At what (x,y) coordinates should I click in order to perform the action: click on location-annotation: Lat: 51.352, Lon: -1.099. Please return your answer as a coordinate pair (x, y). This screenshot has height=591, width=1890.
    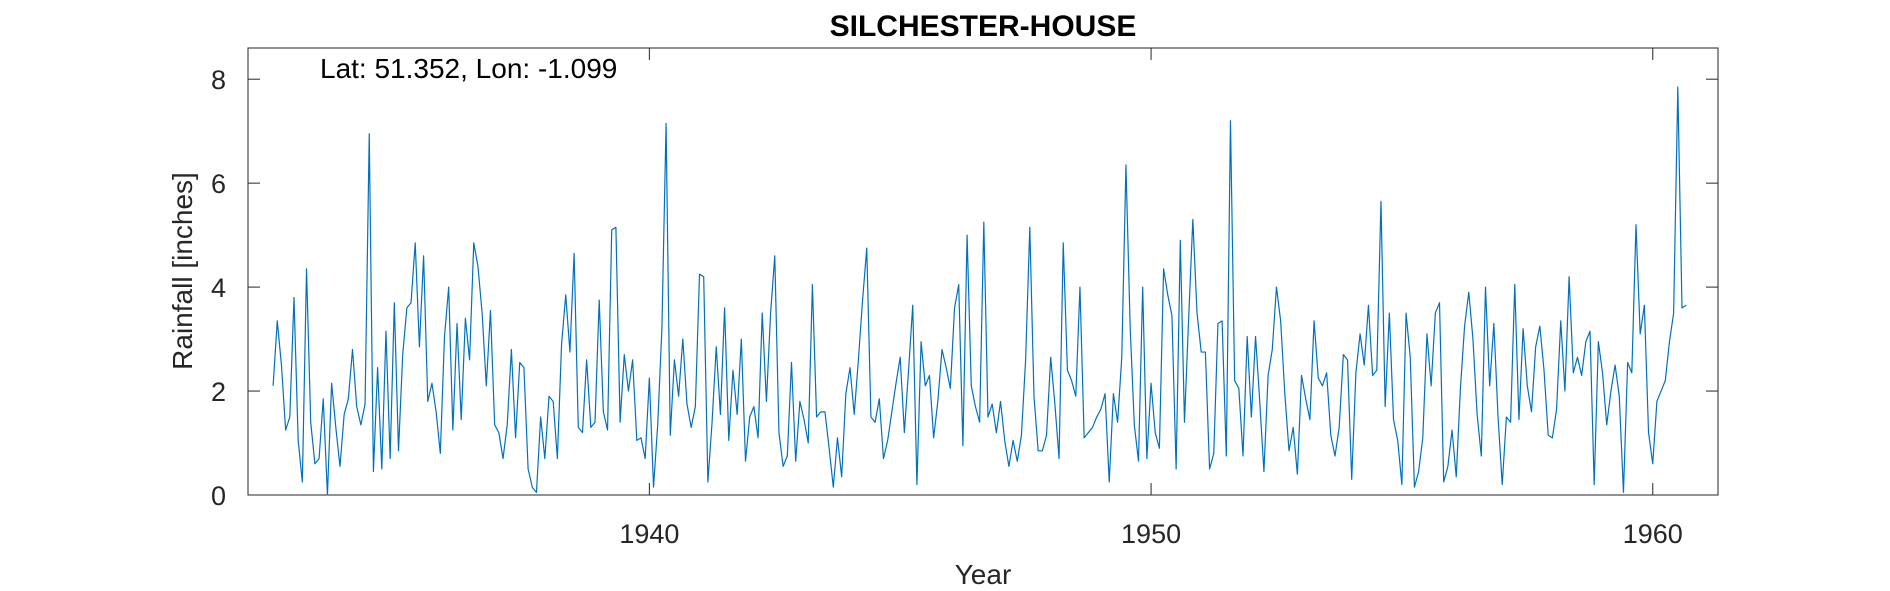
    Looking at the image, I should click on (468, 68).